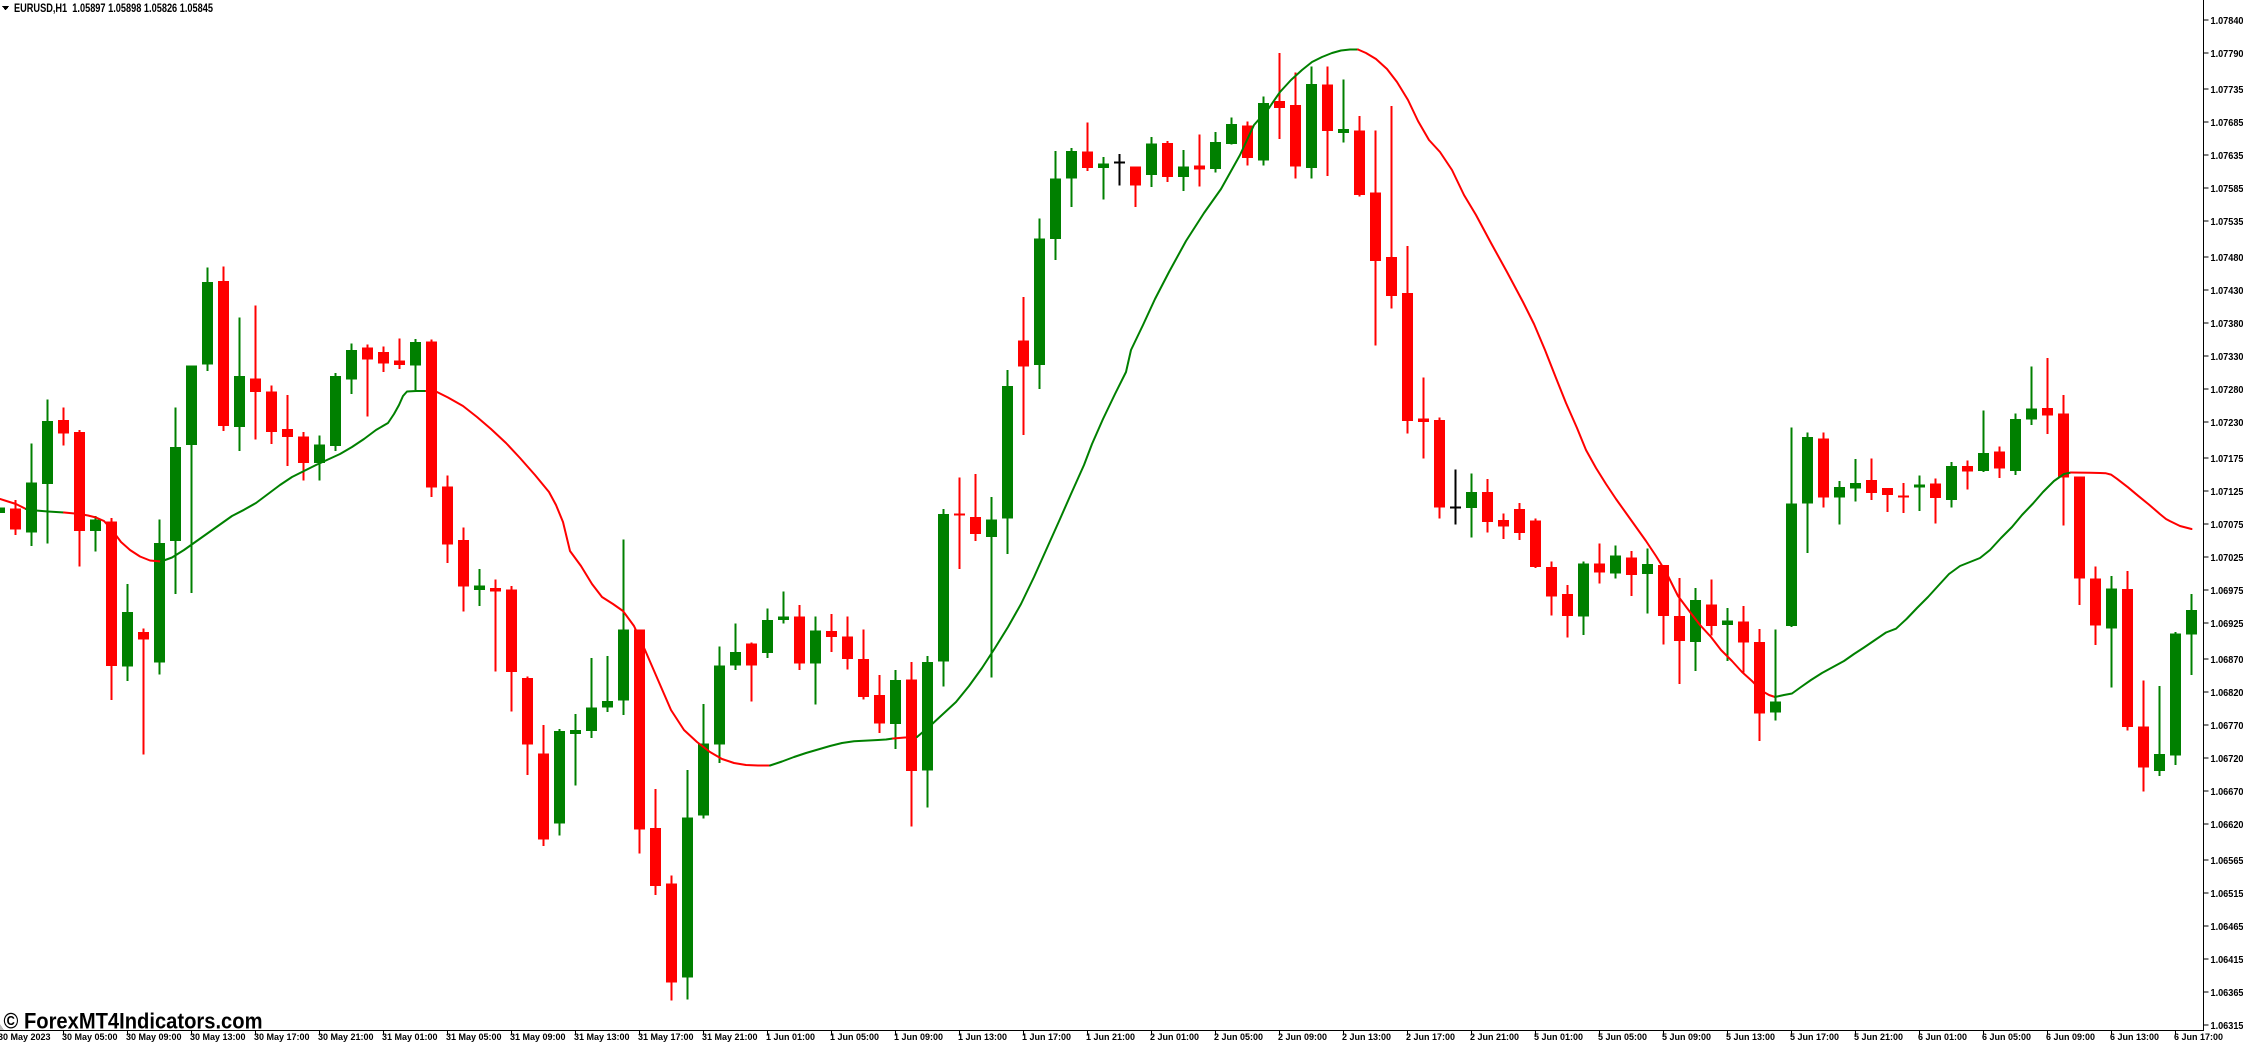 The image size is (2243, 1042). Describe the element at coordinates (790, 1037) in the screenshot. I see `svg-text: 1 Jun 01:00` at that location.